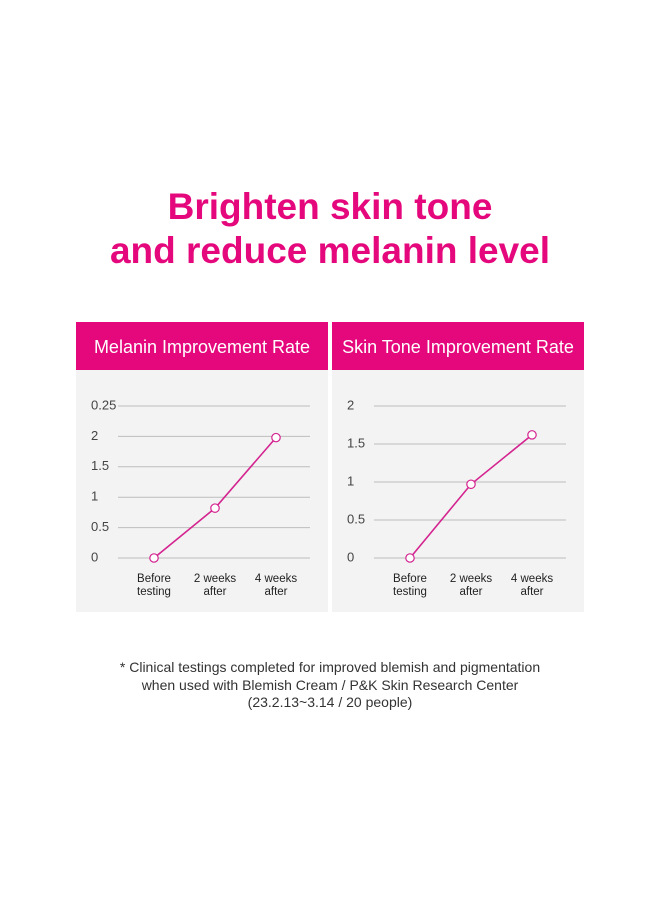 This screenshot has width=660, height=900. I want to click on footnote: (23.2.13~3.14 / 20 people), so click(330, 702).